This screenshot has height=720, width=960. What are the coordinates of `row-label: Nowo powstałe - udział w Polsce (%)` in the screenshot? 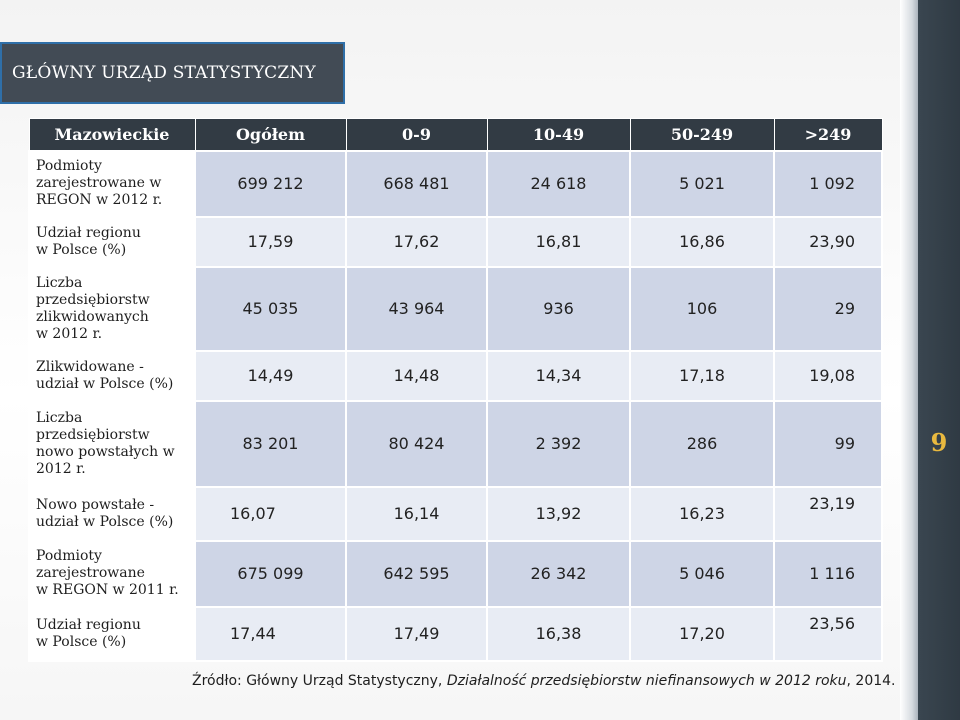 It's located at (112, 513).